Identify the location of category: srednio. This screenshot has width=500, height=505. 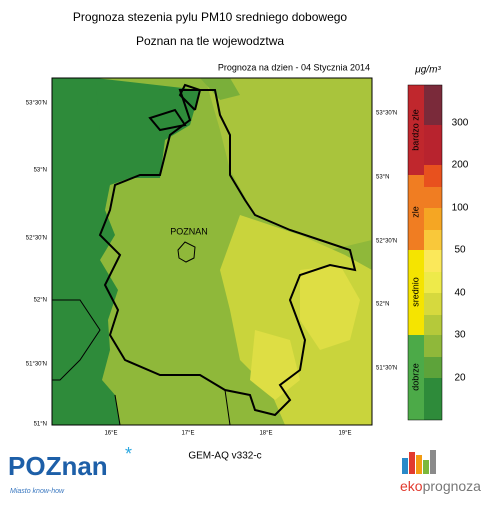
(415, 292).